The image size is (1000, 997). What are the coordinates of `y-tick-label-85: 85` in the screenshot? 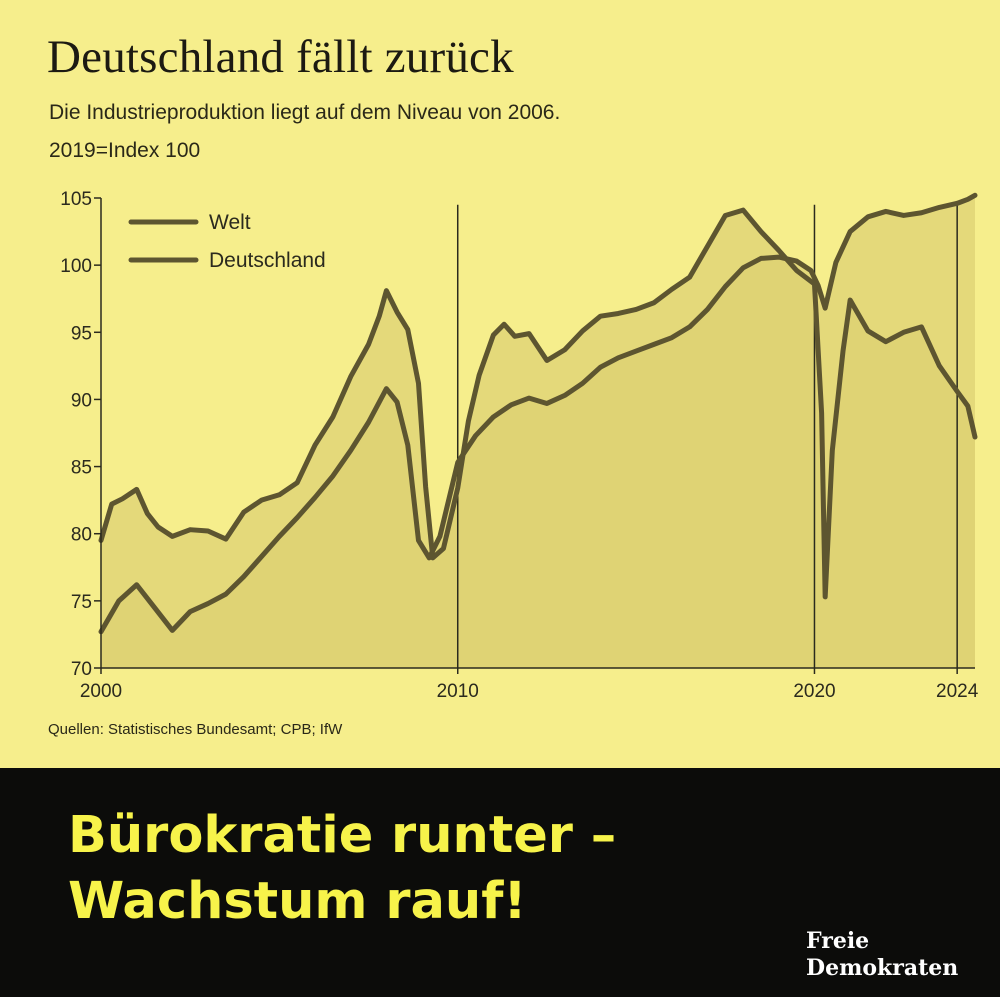 It's located at (81, 468).